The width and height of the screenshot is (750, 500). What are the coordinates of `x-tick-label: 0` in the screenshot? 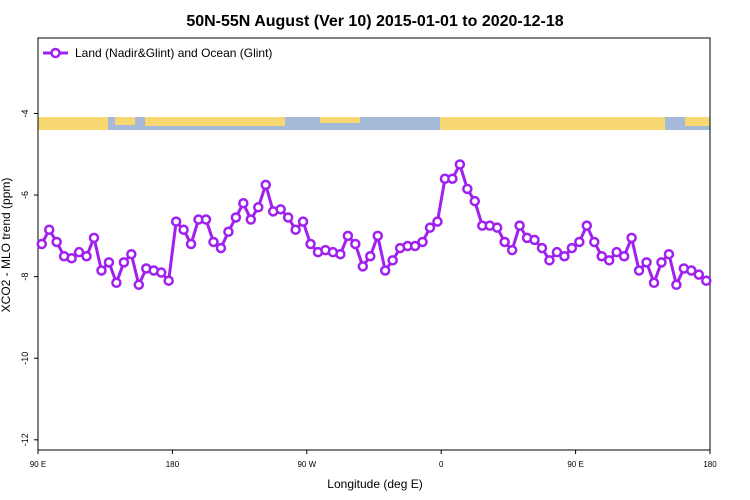 It's located at (441, 464).